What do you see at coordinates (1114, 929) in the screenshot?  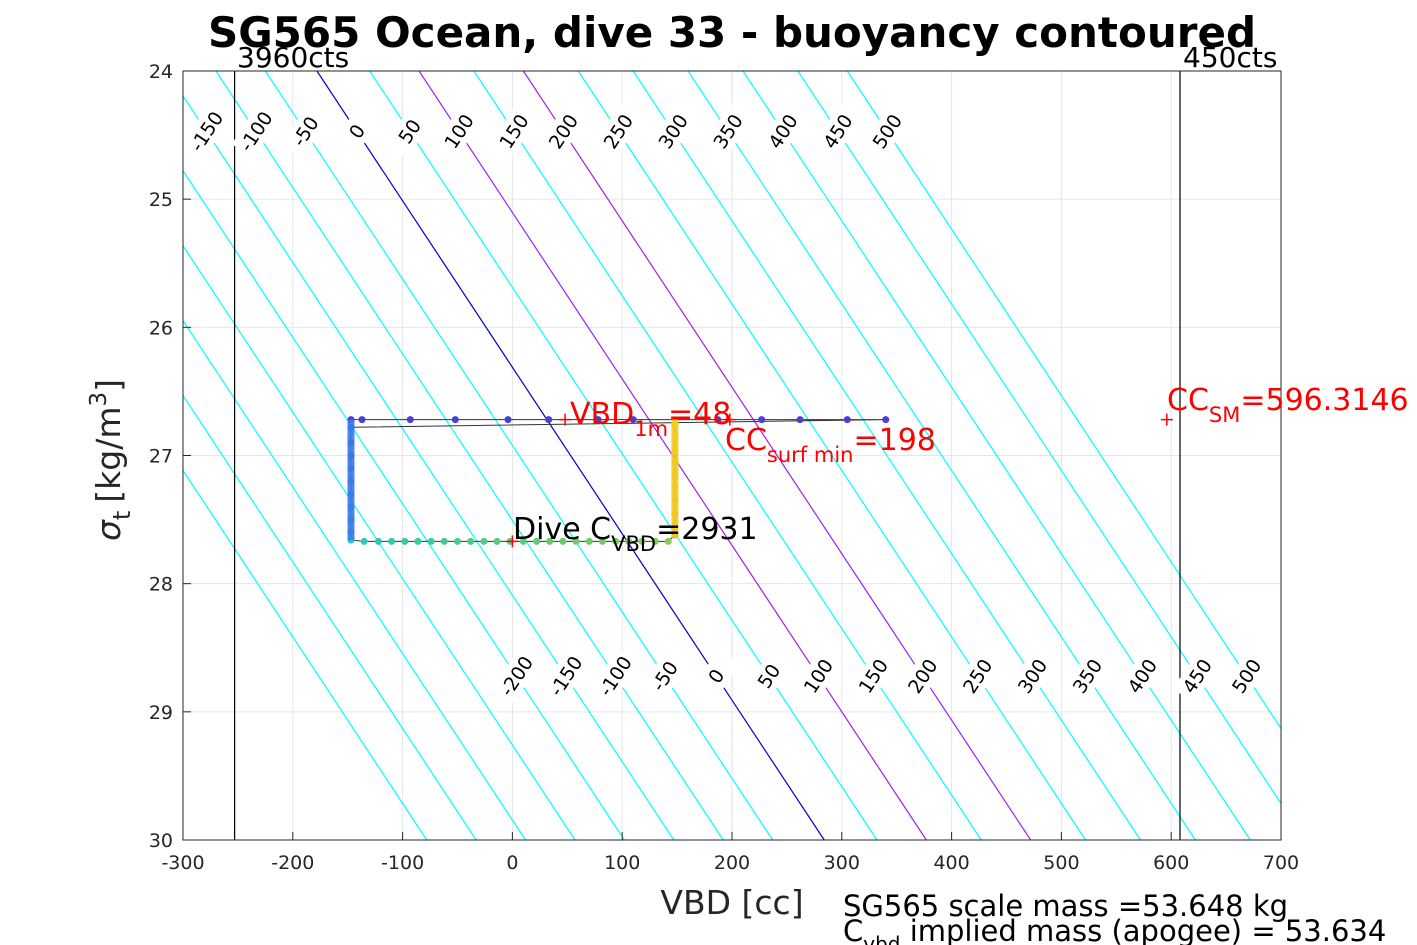 I see `footer-implied-mass: Cvbd implied mass (apogee) = 53.634` at bounding box center [1114, 929].